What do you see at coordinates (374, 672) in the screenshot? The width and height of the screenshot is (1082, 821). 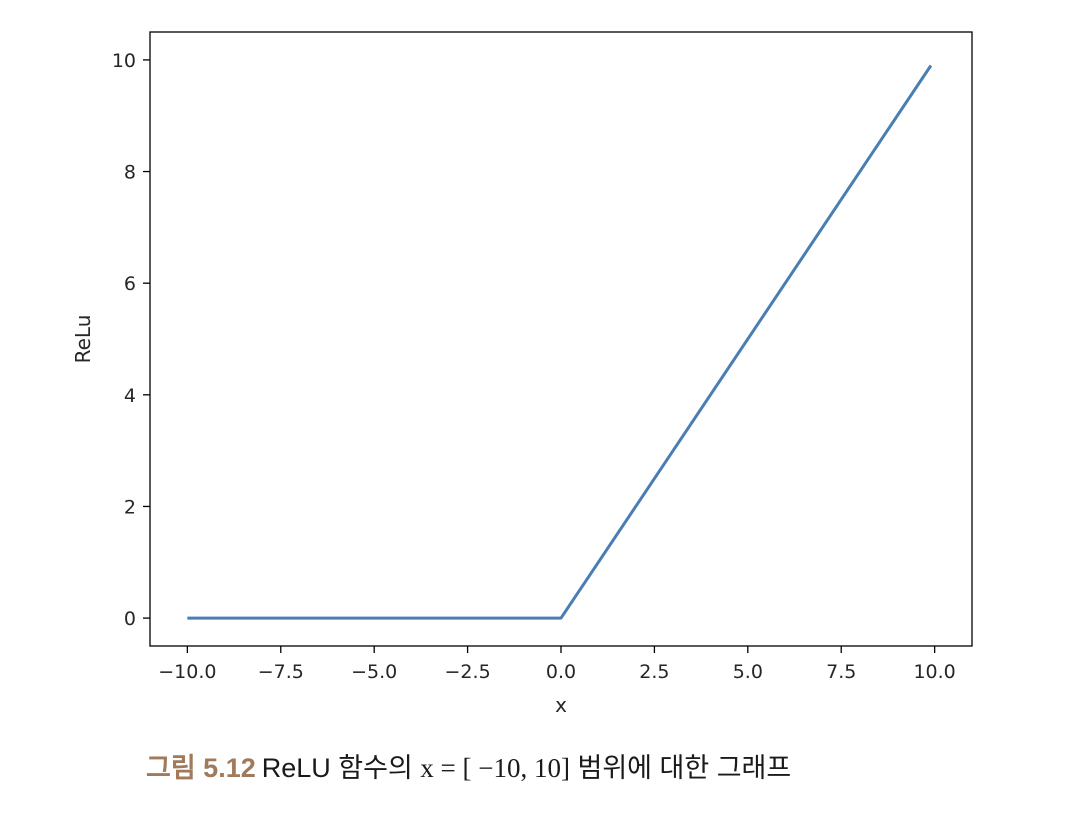 I see `x-tick-label: −5.0` at bounding box center [374, 672].